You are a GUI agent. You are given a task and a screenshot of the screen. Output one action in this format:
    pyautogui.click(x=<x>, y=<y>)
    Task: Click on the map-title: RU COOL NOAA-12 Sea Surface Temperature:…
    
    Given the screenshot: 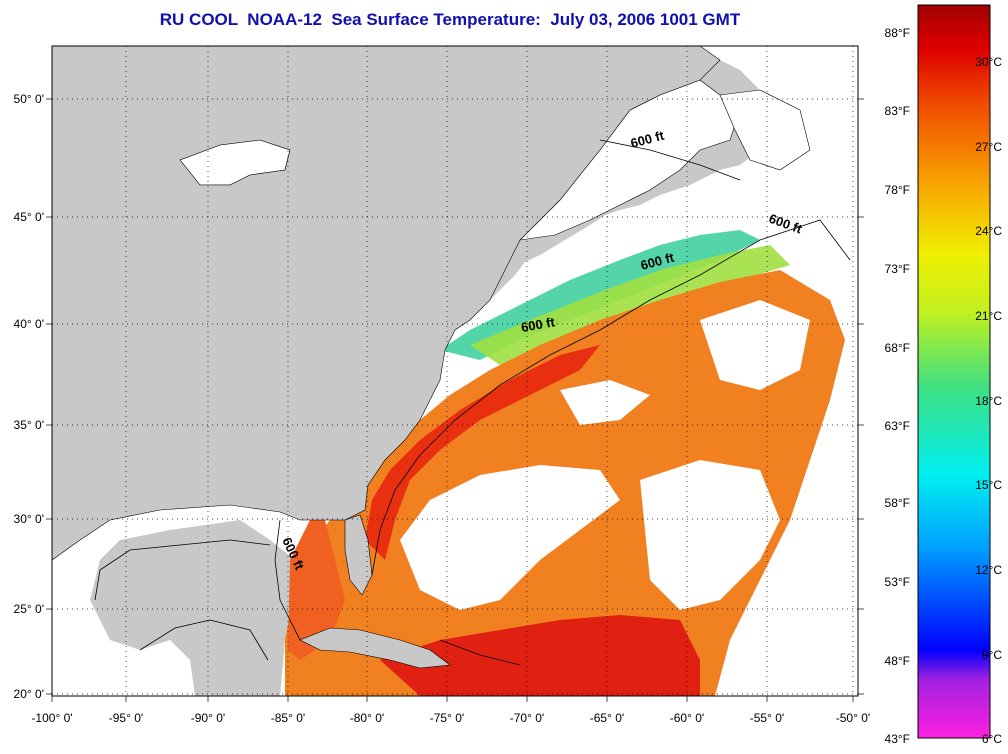 What is the action you would take?
    pyautogui.click(x=450, y=19)
    